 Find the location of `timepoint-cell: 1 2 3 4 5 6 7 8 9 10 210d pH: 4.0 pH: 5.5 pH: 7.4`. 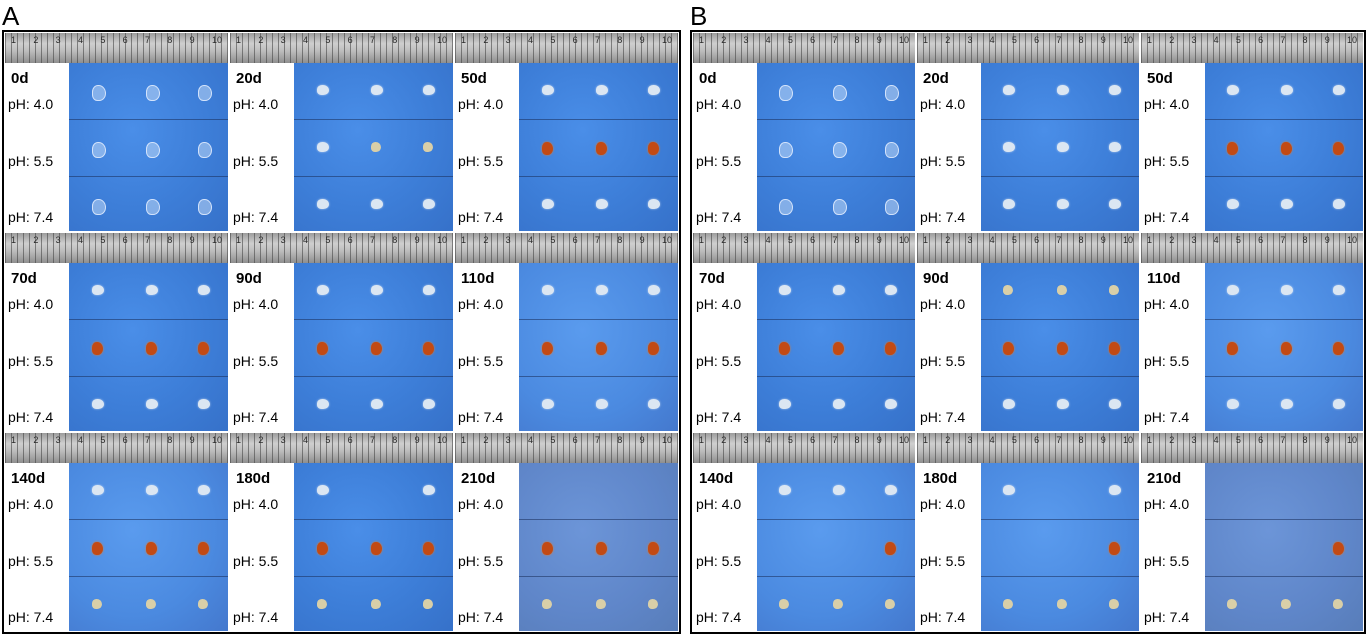

timepoint-cell: 1 2 3 4 5 6 7 8 9 10 210d pH: 4.0 pH: 5.5 pH: 7.4 is located at coordinates (566, 532).